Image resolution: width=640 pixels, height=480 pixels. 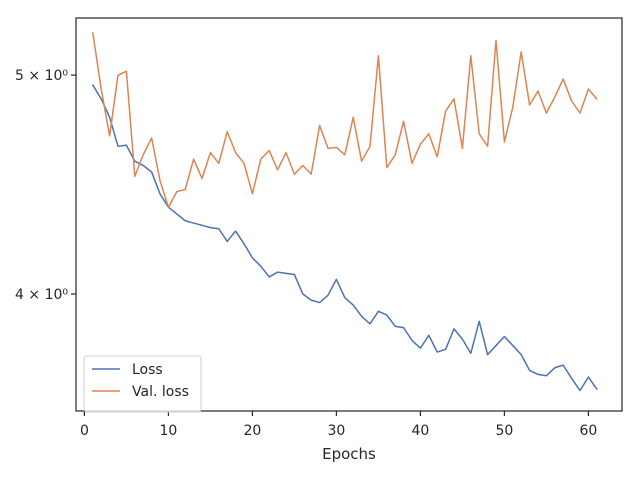 What do you see at coordinates (41, 76) in the screenshot?
I see `y-tick-label: 5 × 10⁰` at bounding box center [41, 76].